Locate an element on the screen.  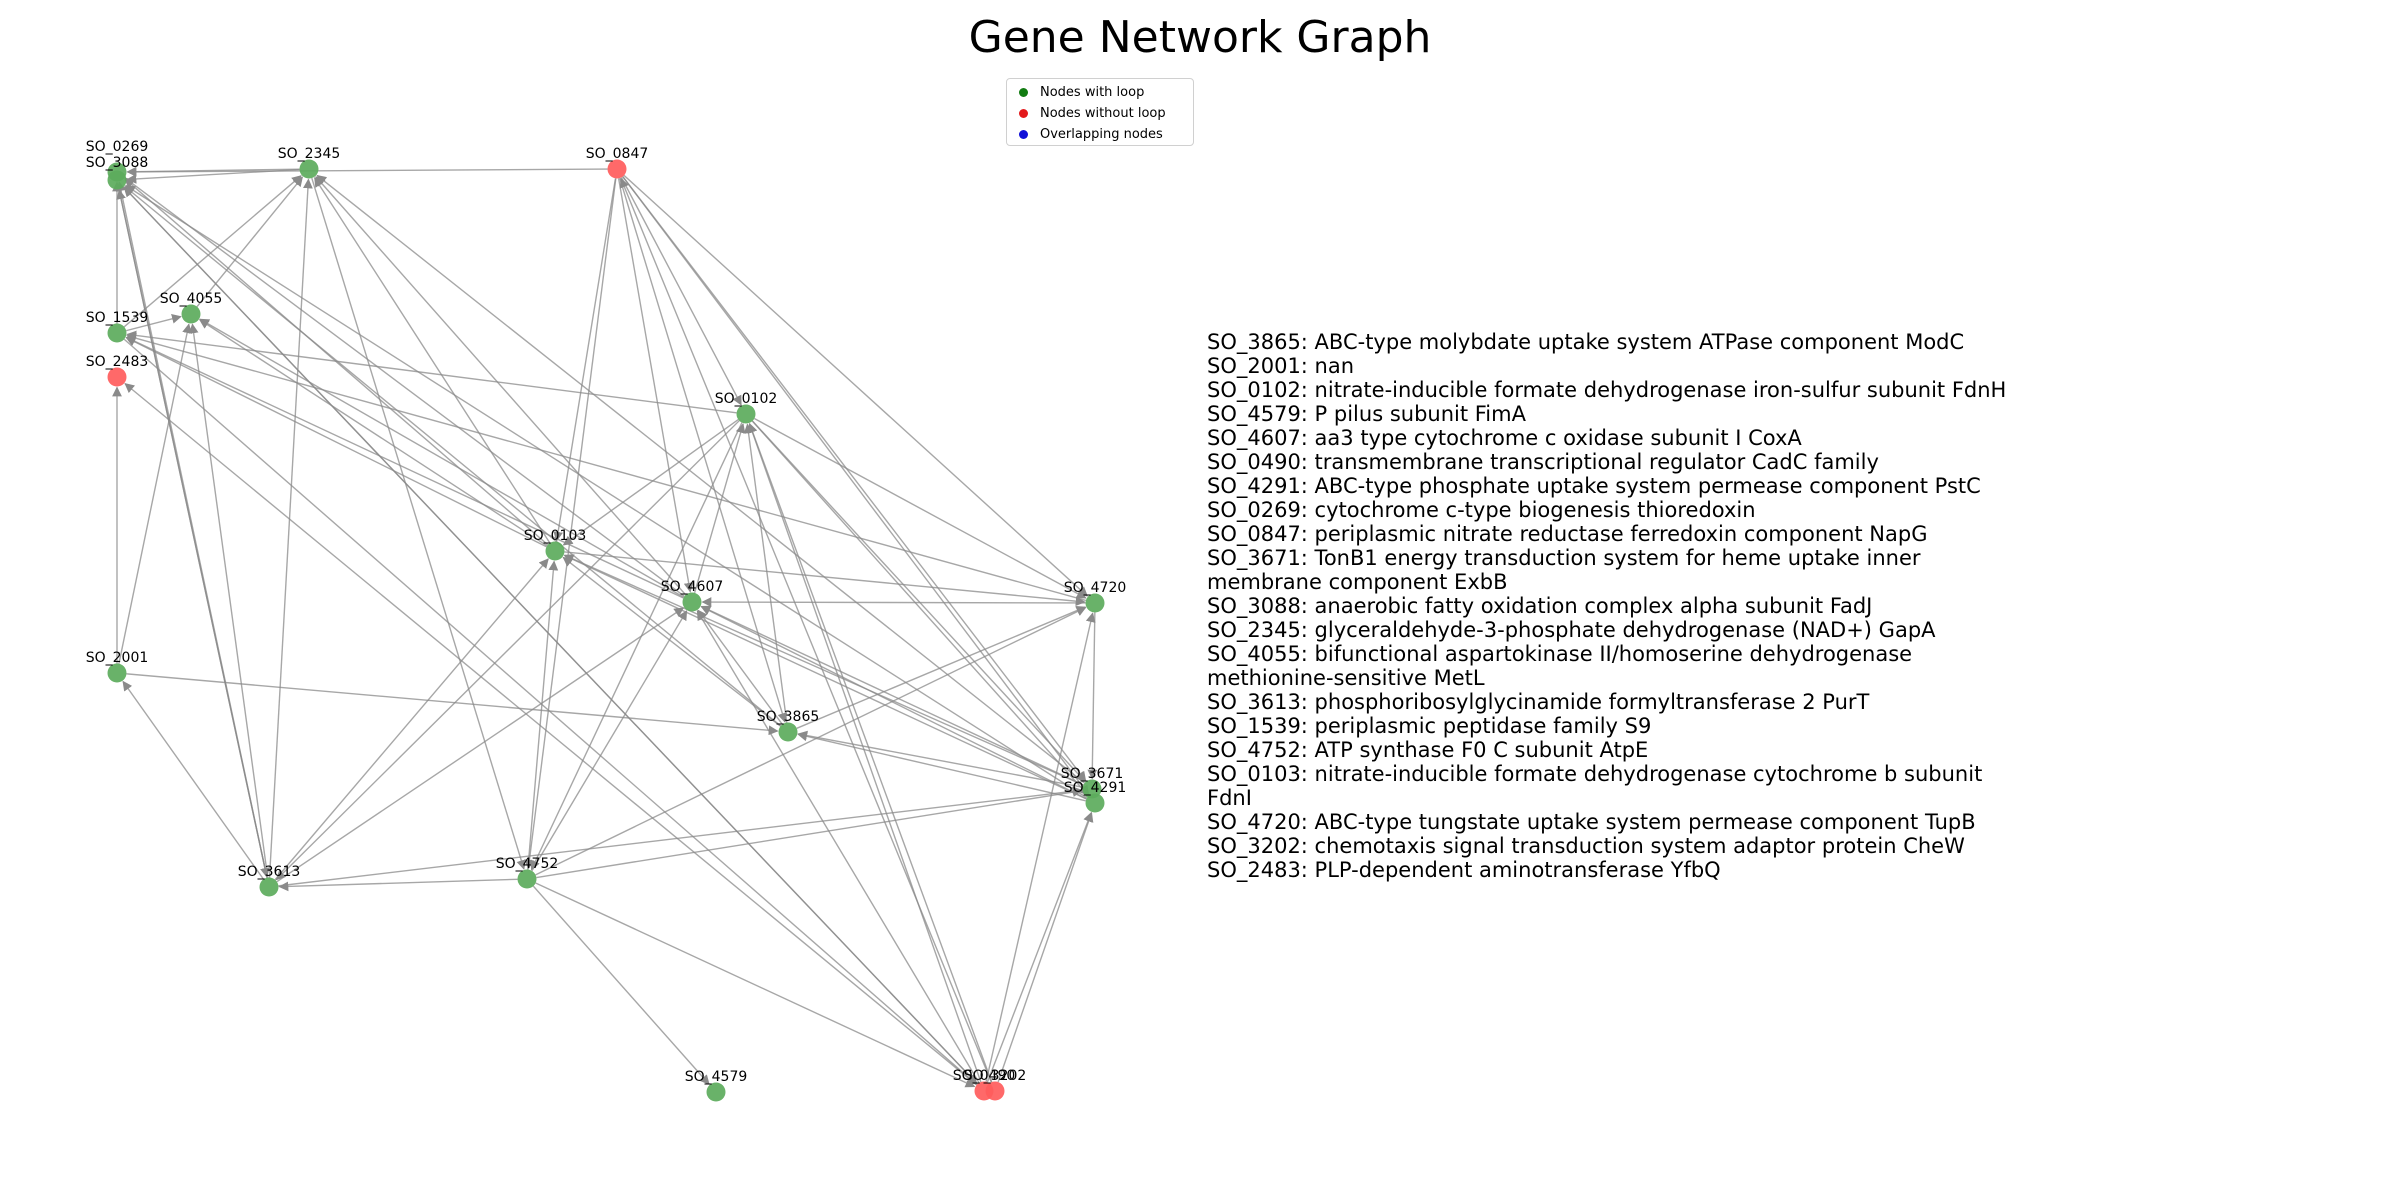
node-label-SO_3202: SO_3202 is located at coordinates (995, 1076).